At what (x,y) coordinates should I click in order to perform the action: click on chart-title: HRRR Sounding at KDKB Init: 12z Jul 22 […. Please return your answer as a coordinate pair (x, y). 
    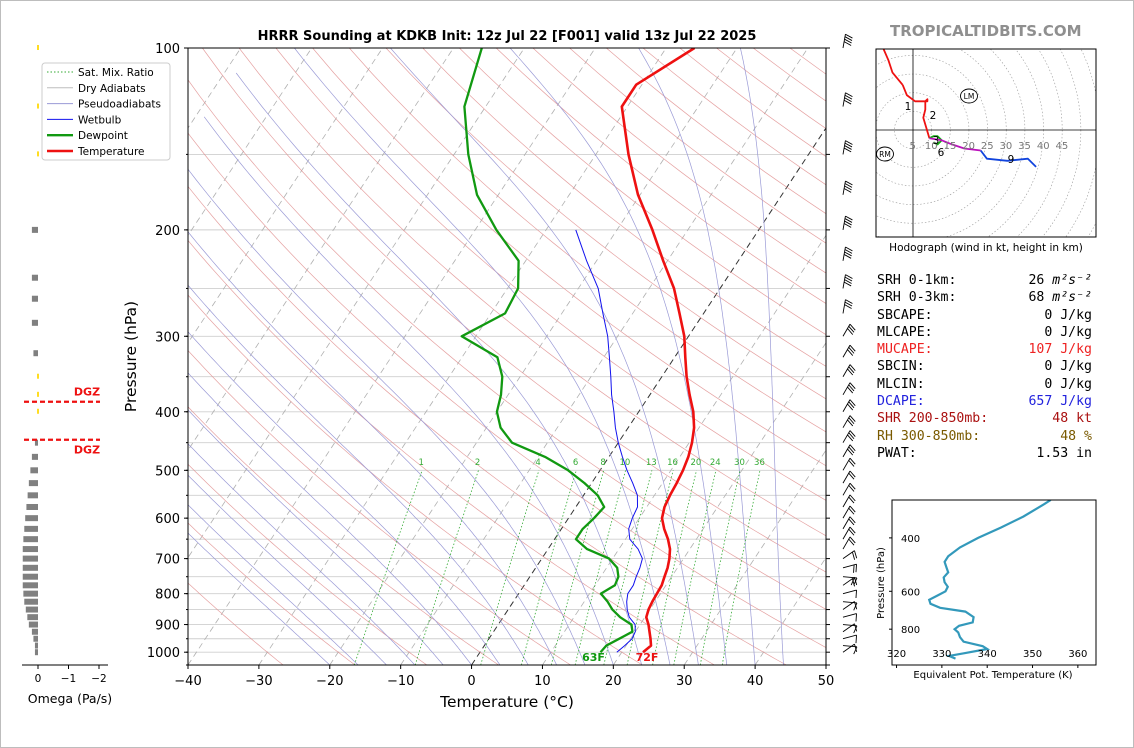
    Looking at the image, I should click on (507, 36).